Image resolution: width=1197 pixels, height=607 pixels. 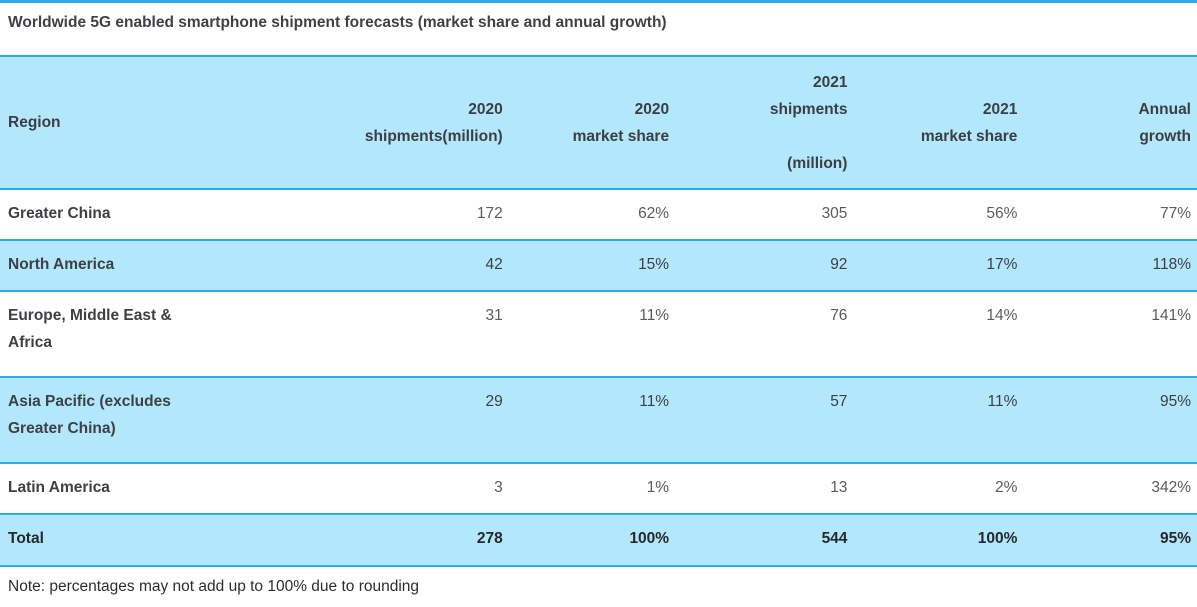 I want to click on column-header-2021-market-share: 2021 market share, so click(x=969, y=122).